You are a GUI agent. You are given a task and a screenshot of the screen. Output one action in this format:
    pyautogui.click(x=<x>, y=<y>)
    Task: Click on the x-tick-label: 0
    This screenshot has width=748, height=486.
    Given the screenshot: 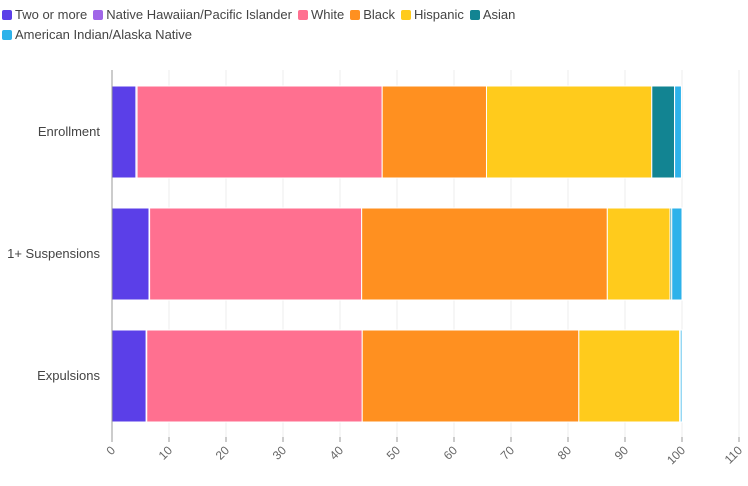 What is the action you would take?
    pyautogui.click(x=110, y=450)
    